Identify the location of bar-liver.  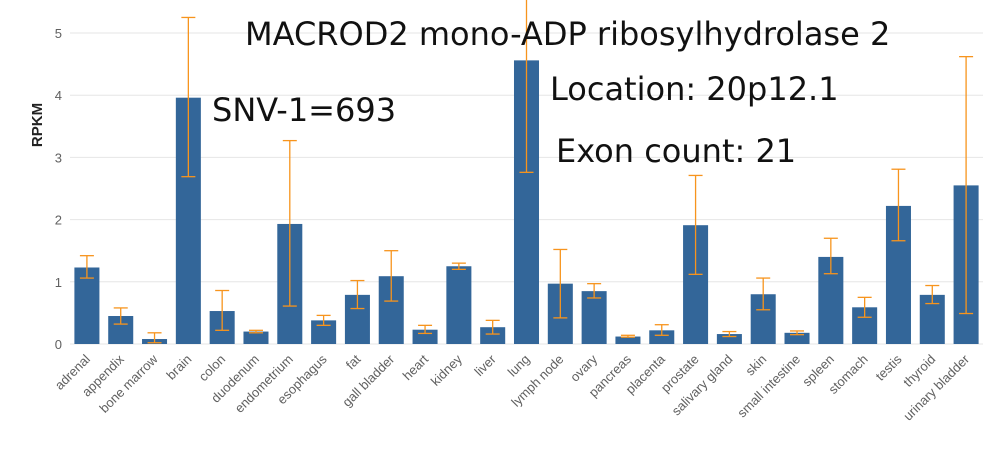
(493, 335).